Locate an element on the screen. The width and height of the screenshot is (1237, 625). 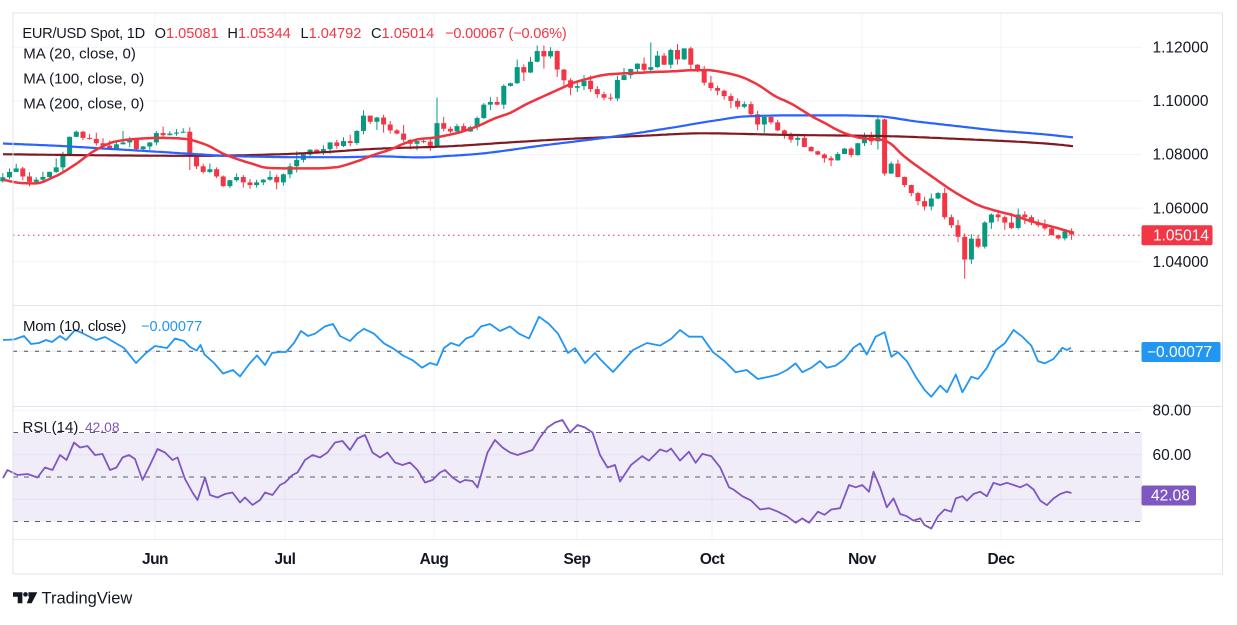
svg-text: H1.05344 is located at coordinates (258, 34).